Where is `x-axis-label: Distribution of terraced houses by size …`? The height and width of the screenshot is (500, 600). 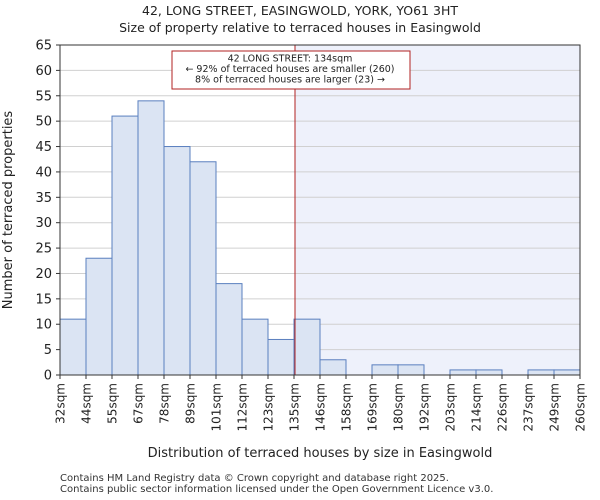
x-axis-label: Distribution of terraced houses by size … is located at coordinates (320, 453).